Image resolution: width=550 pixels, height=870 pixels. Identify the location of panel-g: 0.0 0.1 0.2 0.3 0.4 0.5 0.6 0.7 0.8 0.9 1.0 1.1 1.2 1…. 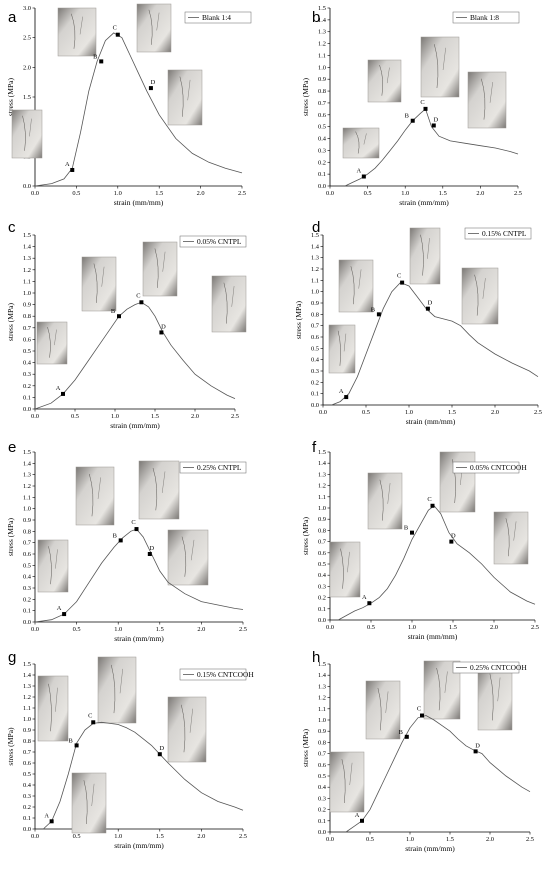
(130, 749).